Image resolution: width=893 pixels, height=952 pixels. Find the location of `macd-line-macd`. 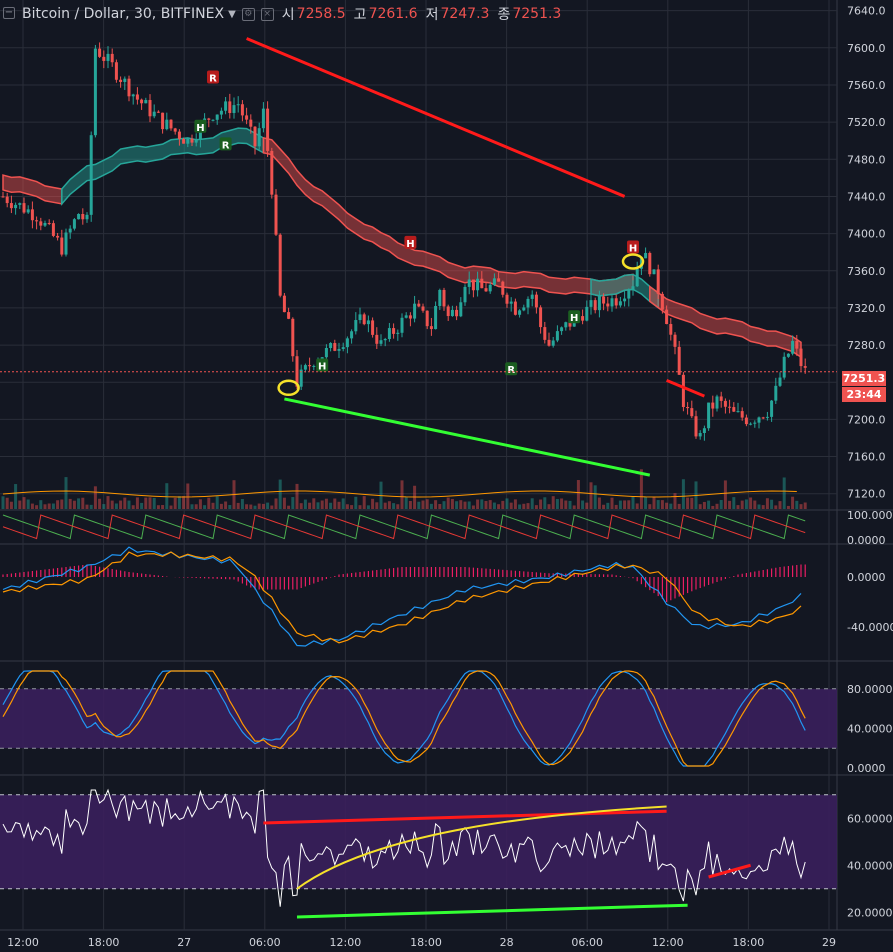

macd-line-macd is located at coordinates (402, 596).